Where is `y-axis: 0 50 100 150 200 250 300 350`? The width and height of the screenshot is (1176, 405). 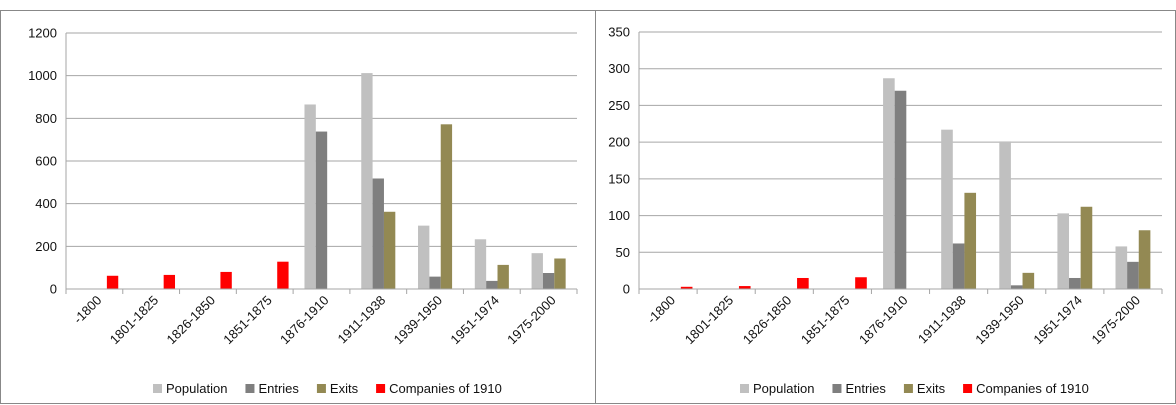 y-axis: 0 50 100 150 200 250 300 350 is located at coordinates (619, 161).